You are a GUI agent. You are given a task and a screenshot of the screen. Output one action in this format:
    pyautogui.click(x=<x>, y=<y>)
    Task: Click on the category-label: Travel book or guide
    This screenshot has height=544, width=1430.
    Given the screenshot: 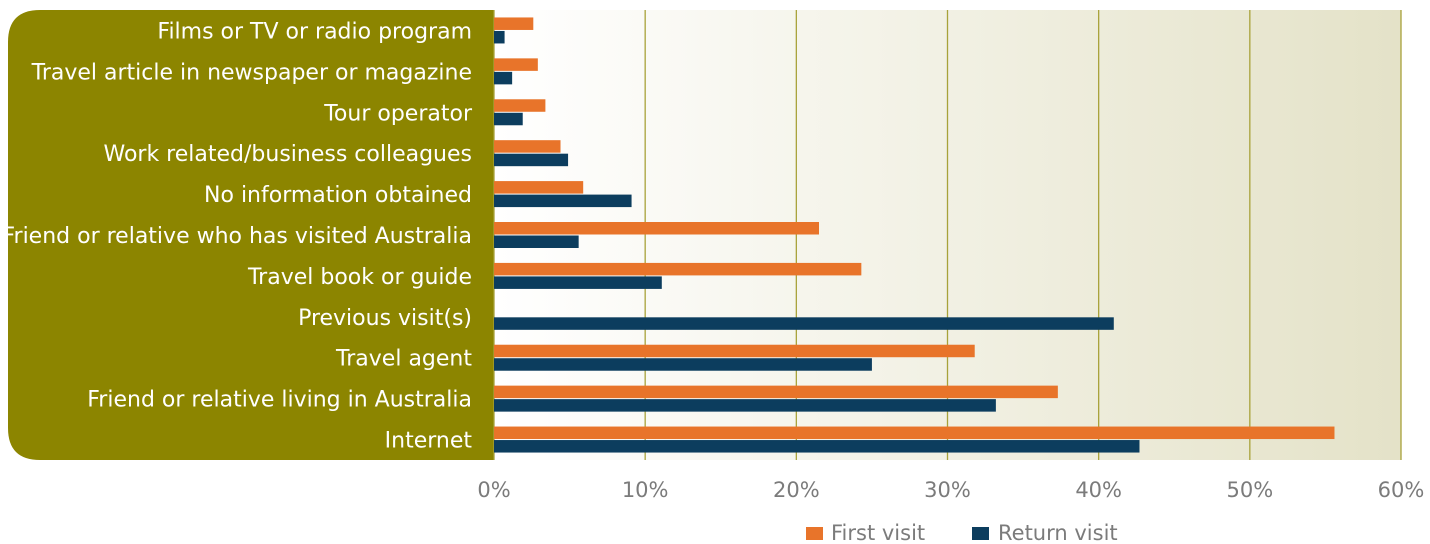 What is the action you would take?
    pyautogui.click(x=359, y=277)
    